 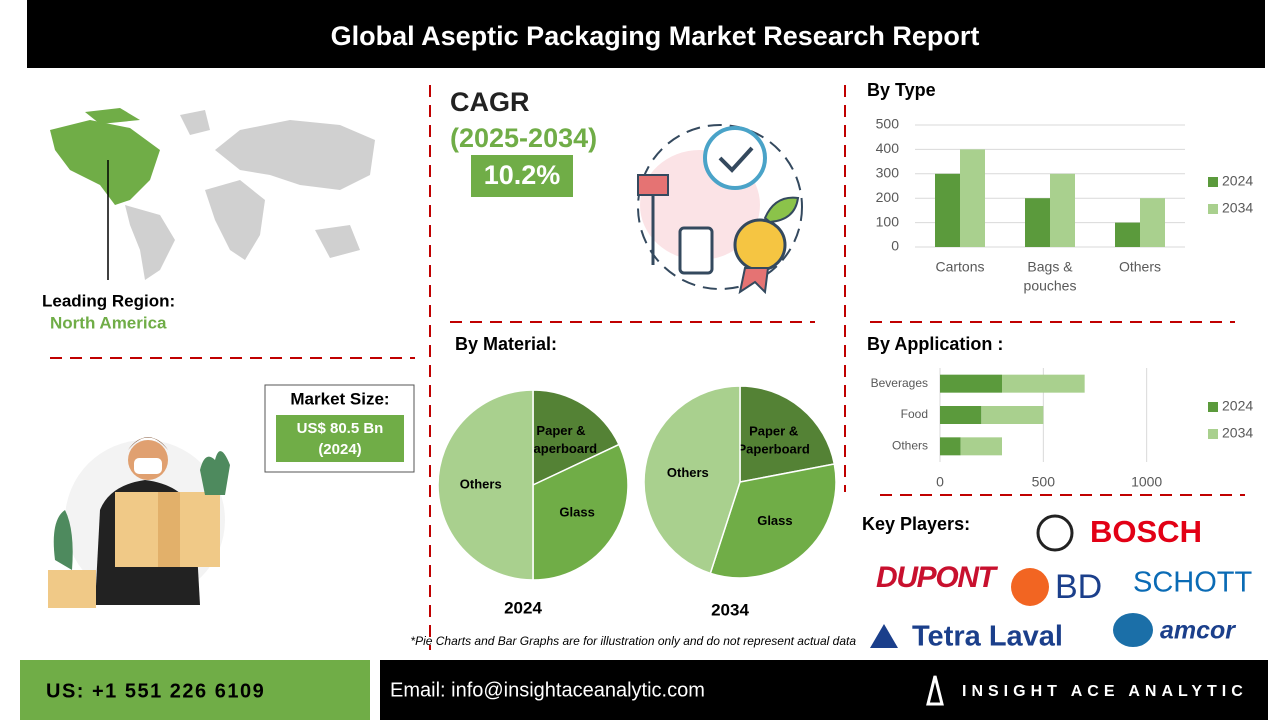 I want to click on region-value: North America, so click(x=108, y=322).